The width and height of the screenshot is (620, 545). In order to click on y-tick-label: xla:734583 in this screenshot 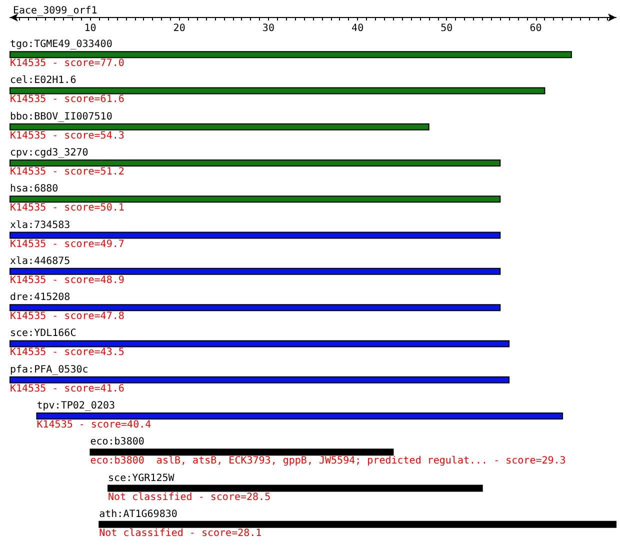, I will do `click(40, 225)`.